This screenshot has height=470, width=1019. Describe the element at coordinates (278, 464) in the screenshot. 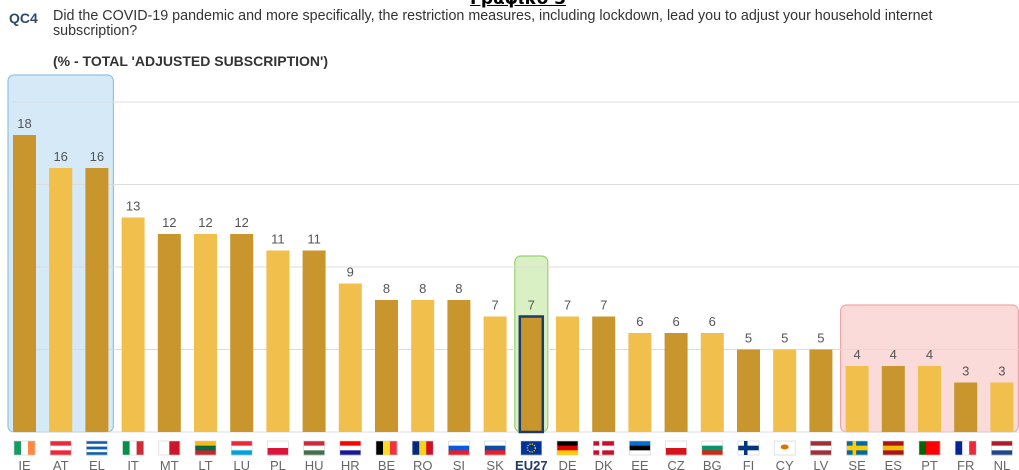

I see `category-label: PL` at that location.